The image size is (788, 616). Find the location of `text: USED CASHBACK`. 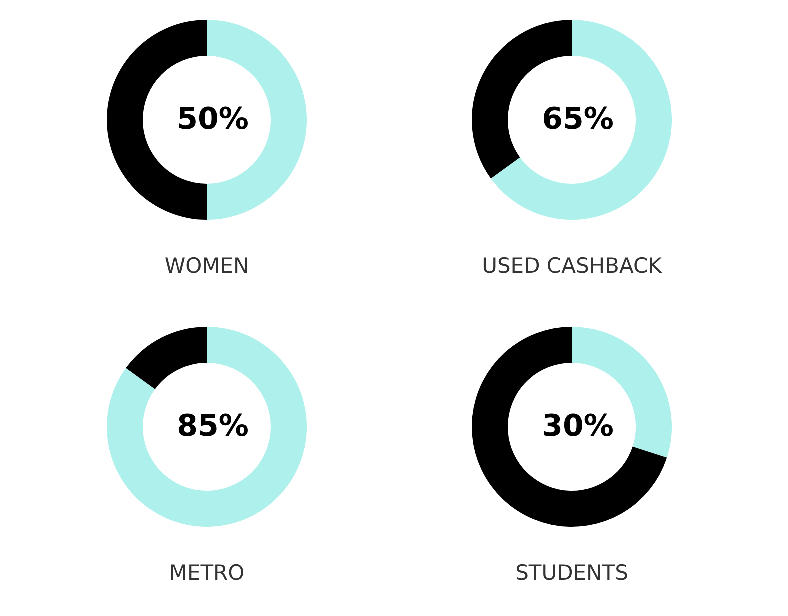

text: USED CASHBACK is located at coordinates (573, 266).